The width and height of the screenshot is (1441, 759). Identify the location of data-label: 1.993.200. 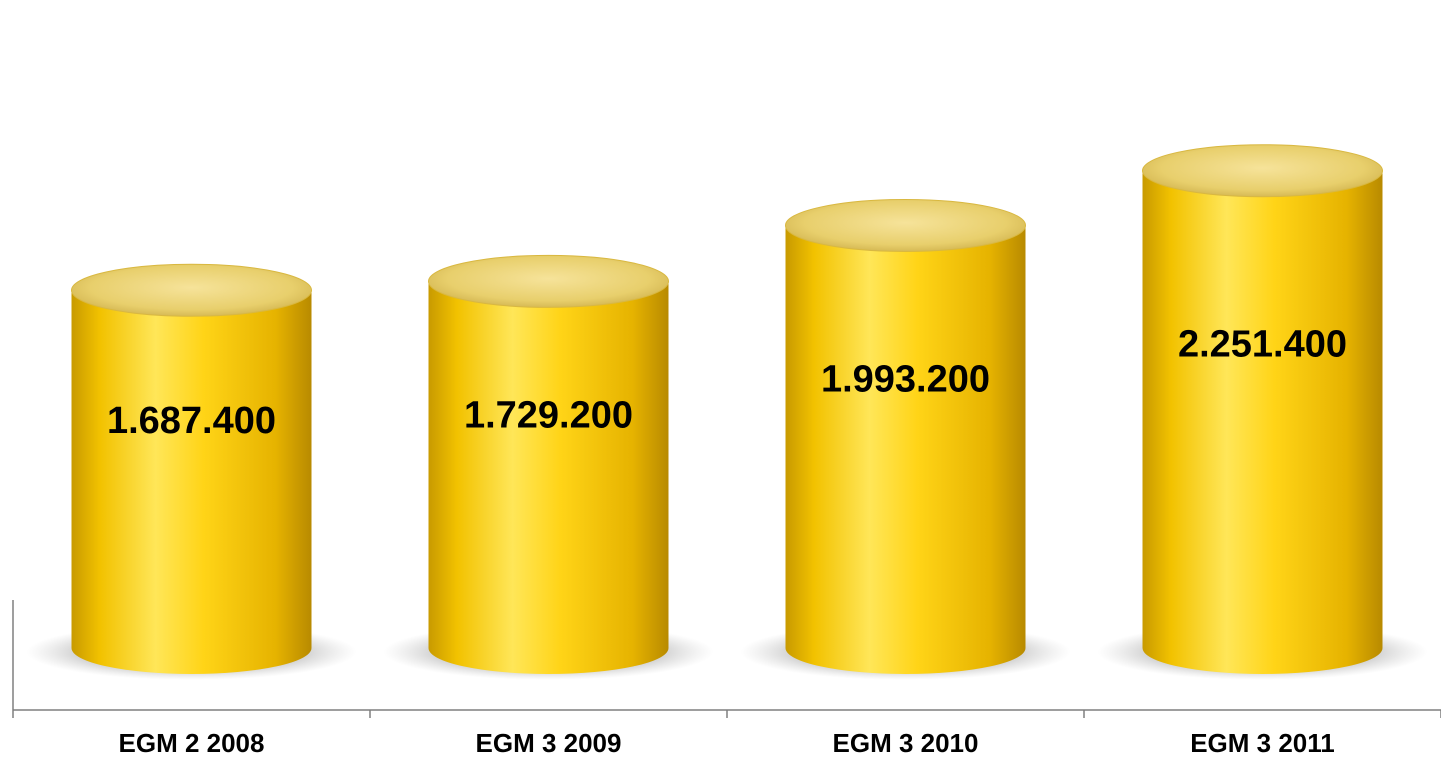
(905, 380).